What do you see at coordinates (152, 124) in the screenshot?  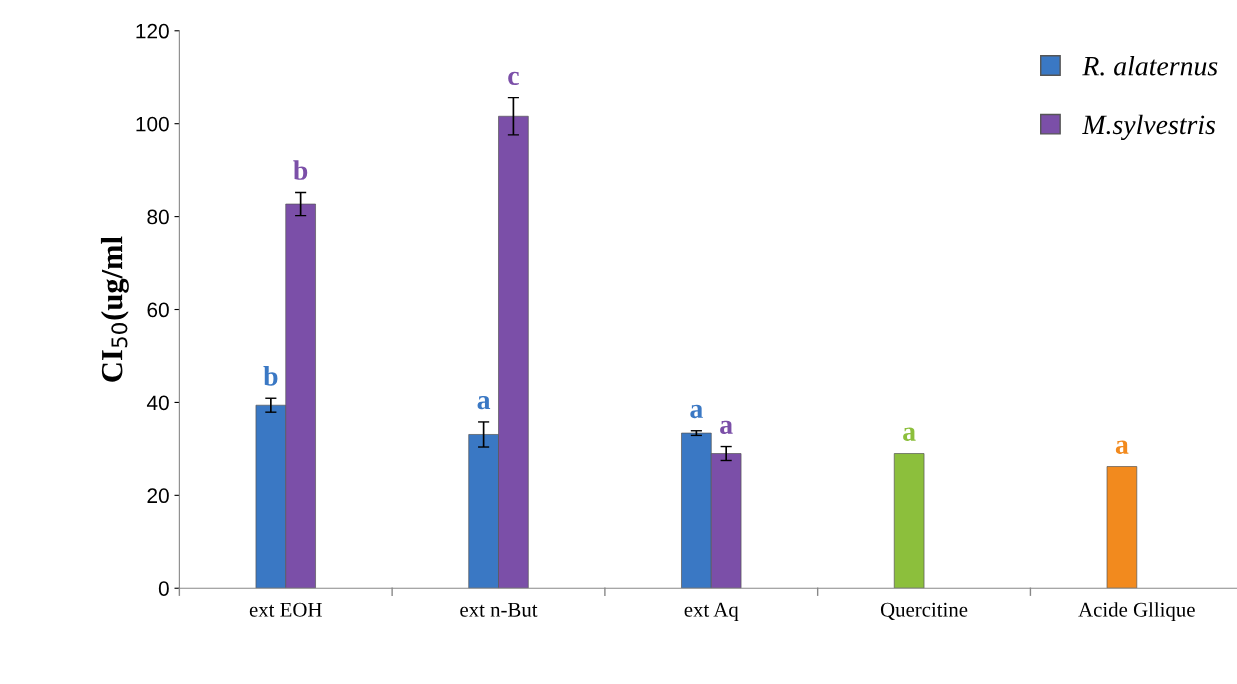 I see `y-tick-label: 100` at bounding box center [152, 124].